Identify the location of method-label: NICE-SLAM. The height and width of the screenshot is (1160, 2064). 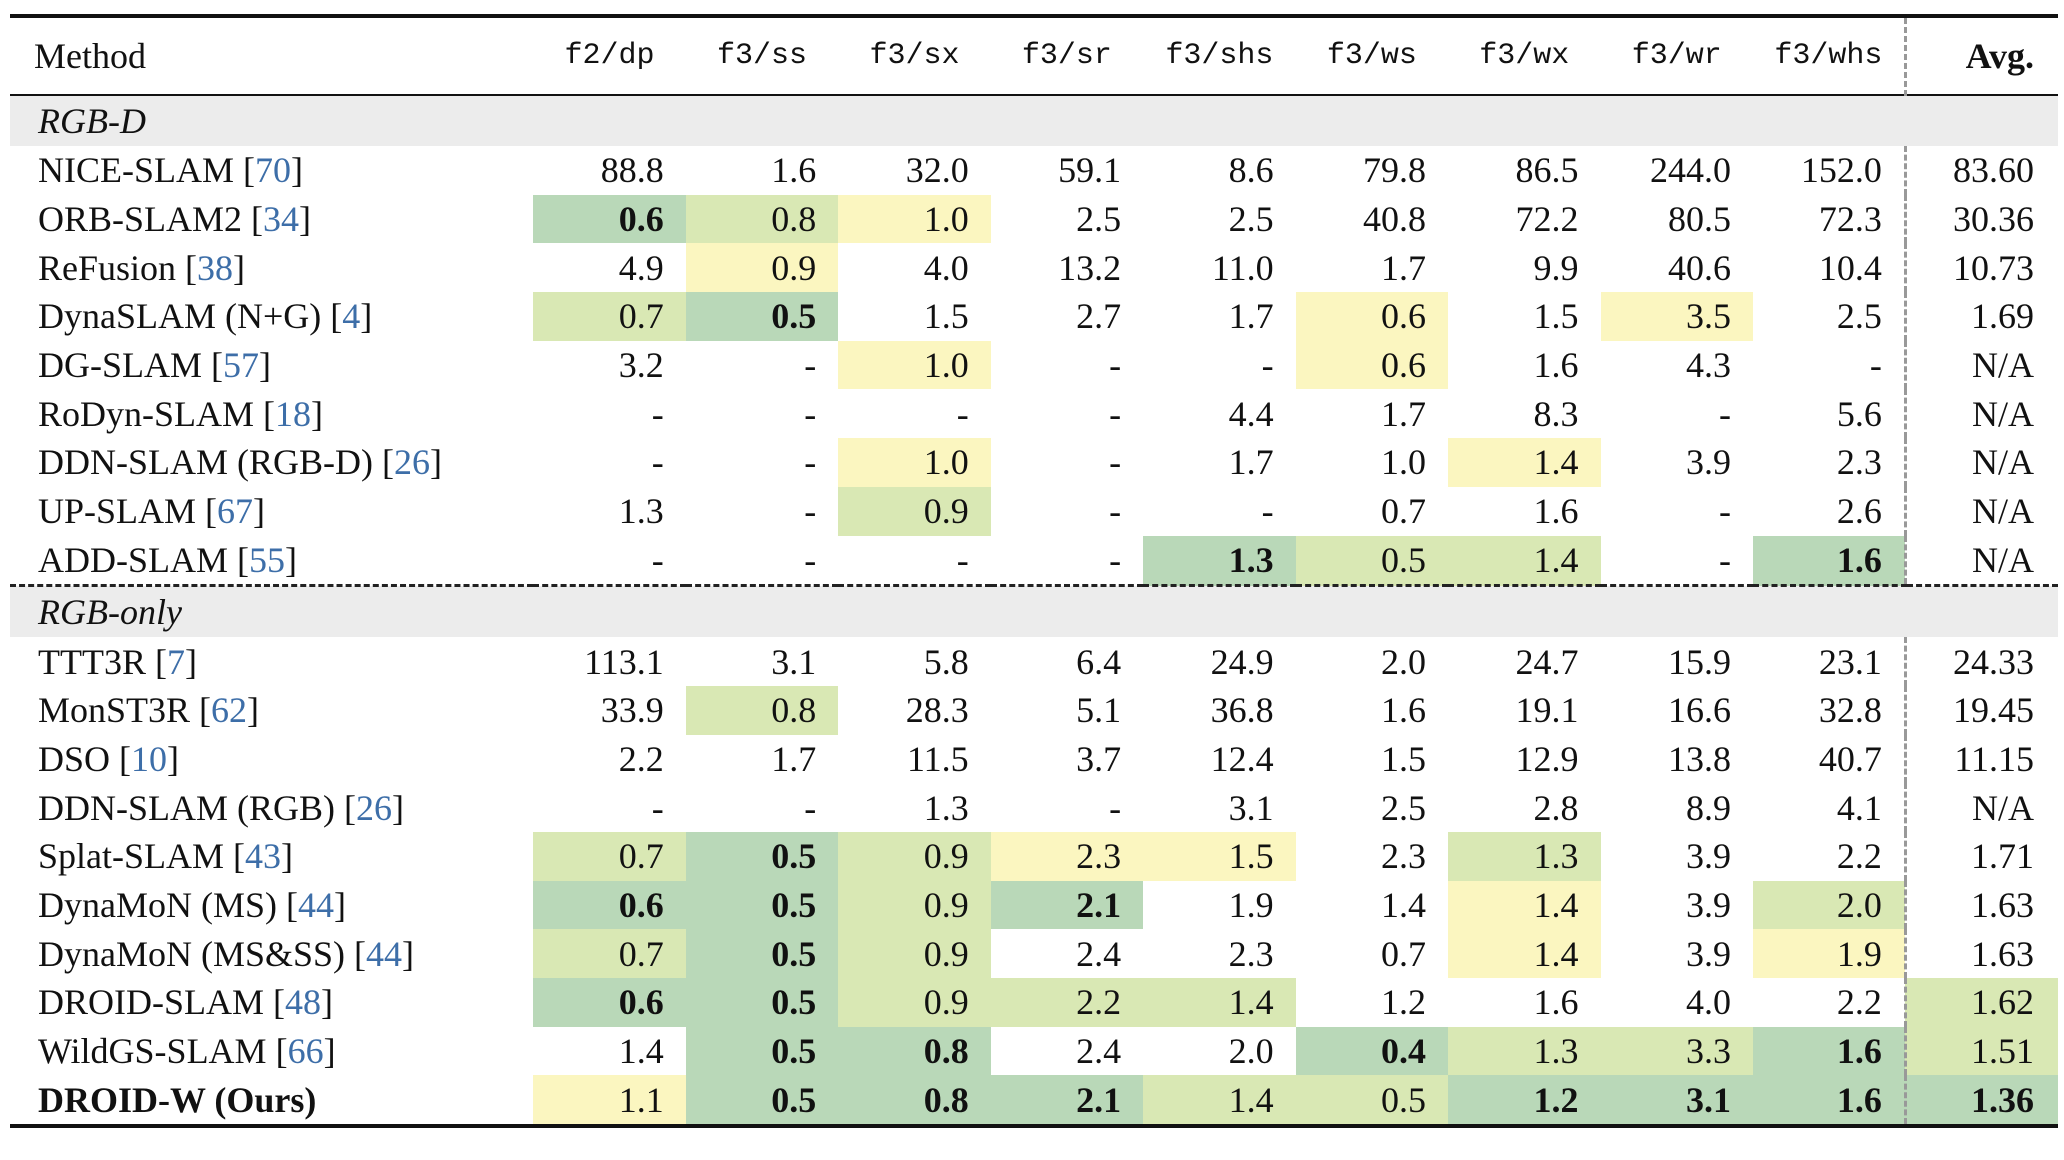
(136, 170).